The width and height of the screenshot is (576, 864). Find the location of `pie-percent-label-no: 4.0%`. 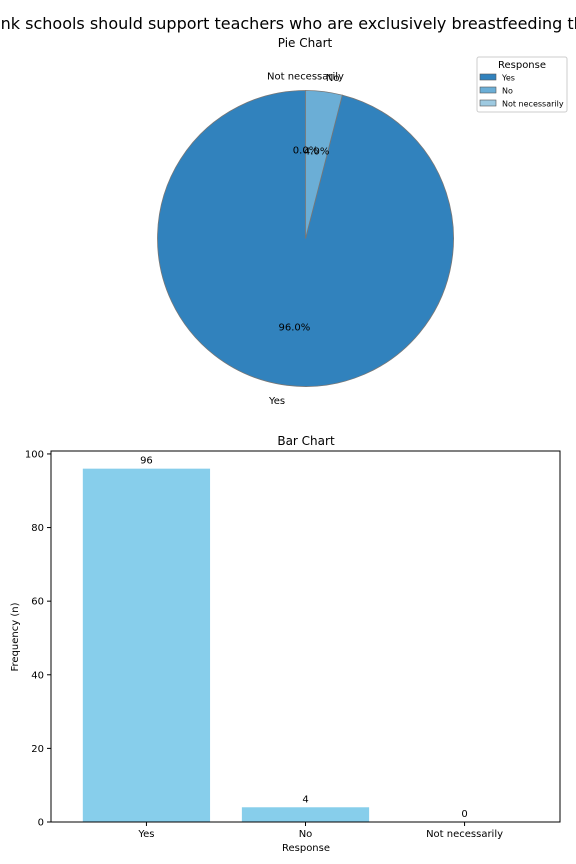

pie-percent-label-no: 4.0% is located at coordinates (316, 151).